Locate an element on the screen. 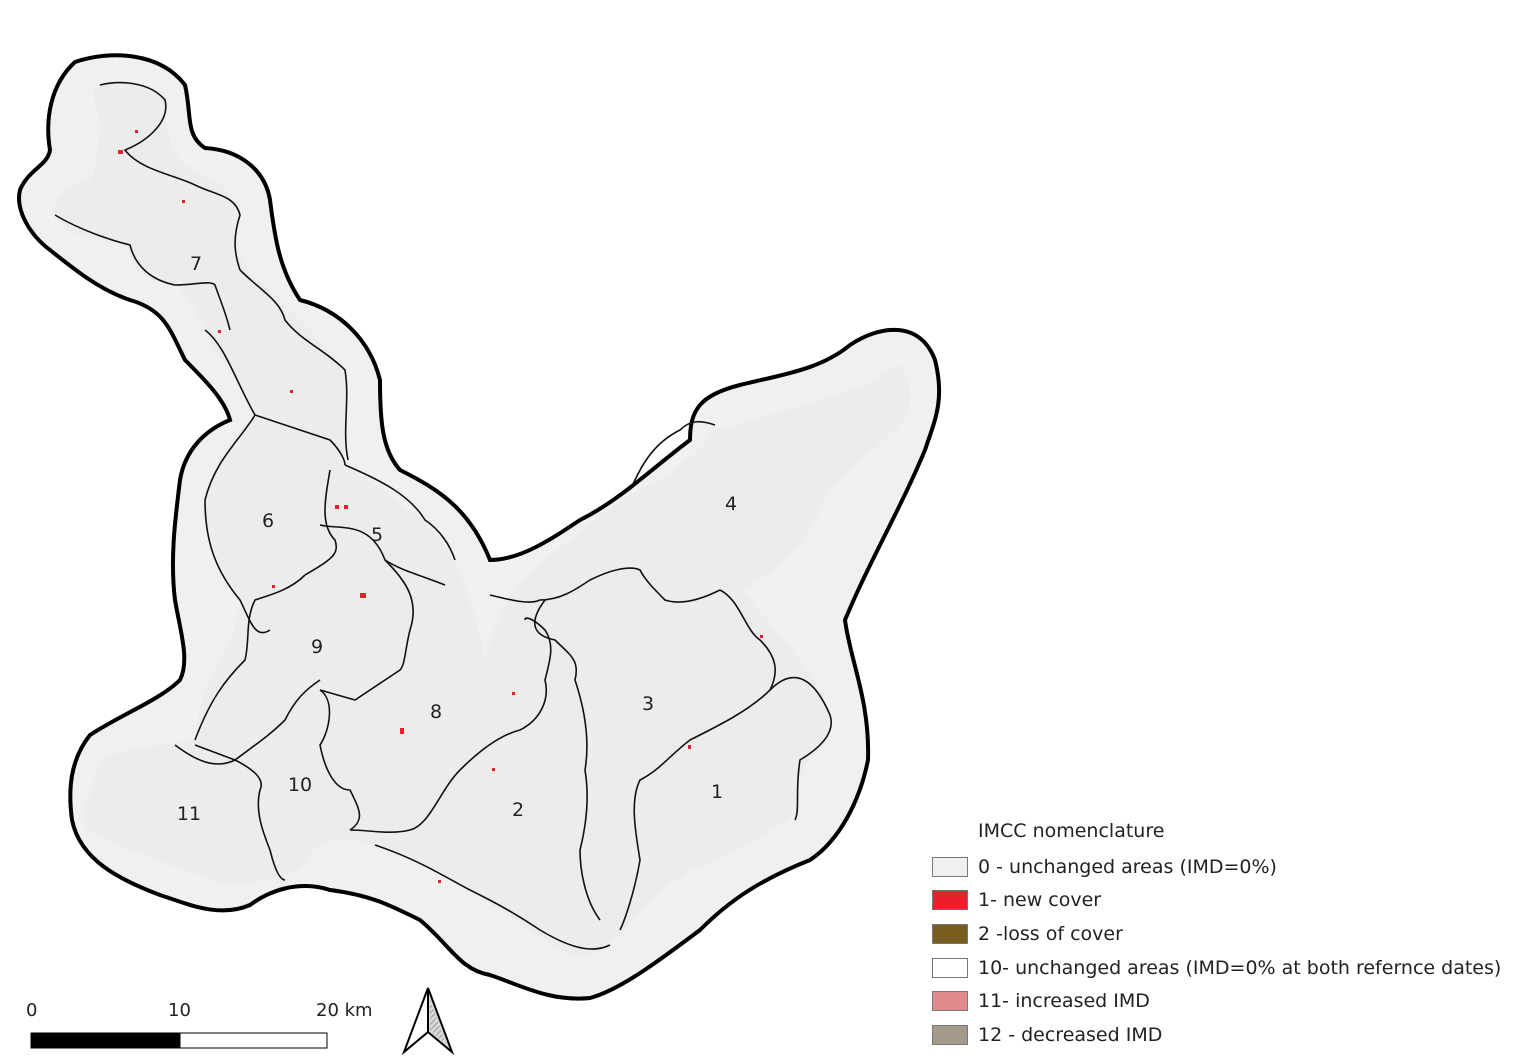 The image size is (1526, 1061). legend-label: 2 -loss of cover is located at coordinates (1050, 933).